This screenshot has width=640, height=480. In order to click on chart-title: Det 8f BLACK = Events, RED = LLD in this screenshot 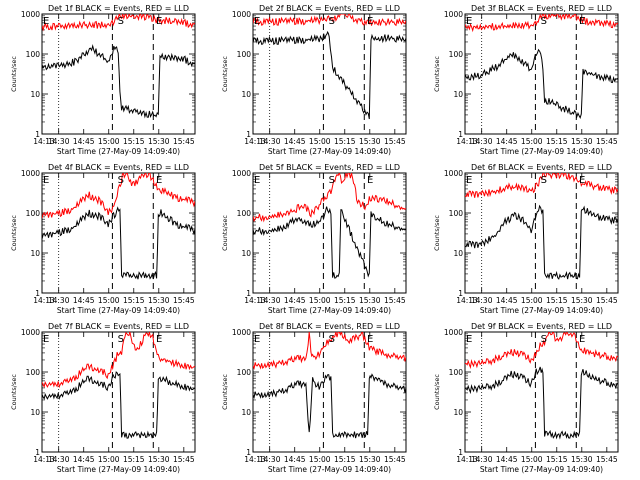, I will do `click(329, 326)`.